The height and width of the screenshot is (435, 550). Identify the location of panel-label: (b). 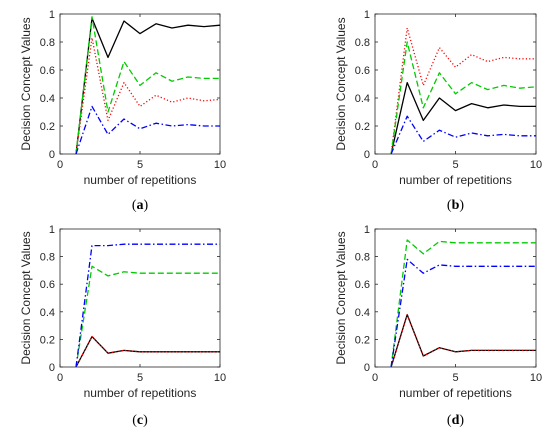
(455, 205).